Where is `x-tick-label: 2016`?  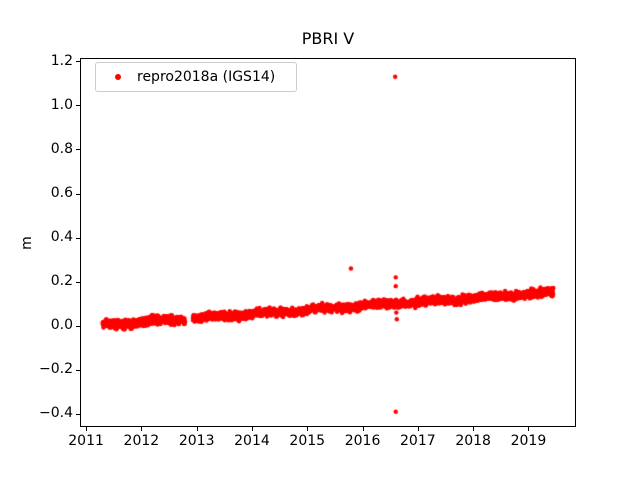
x-tick-label: 2016 is located at coordinates (362, 441).